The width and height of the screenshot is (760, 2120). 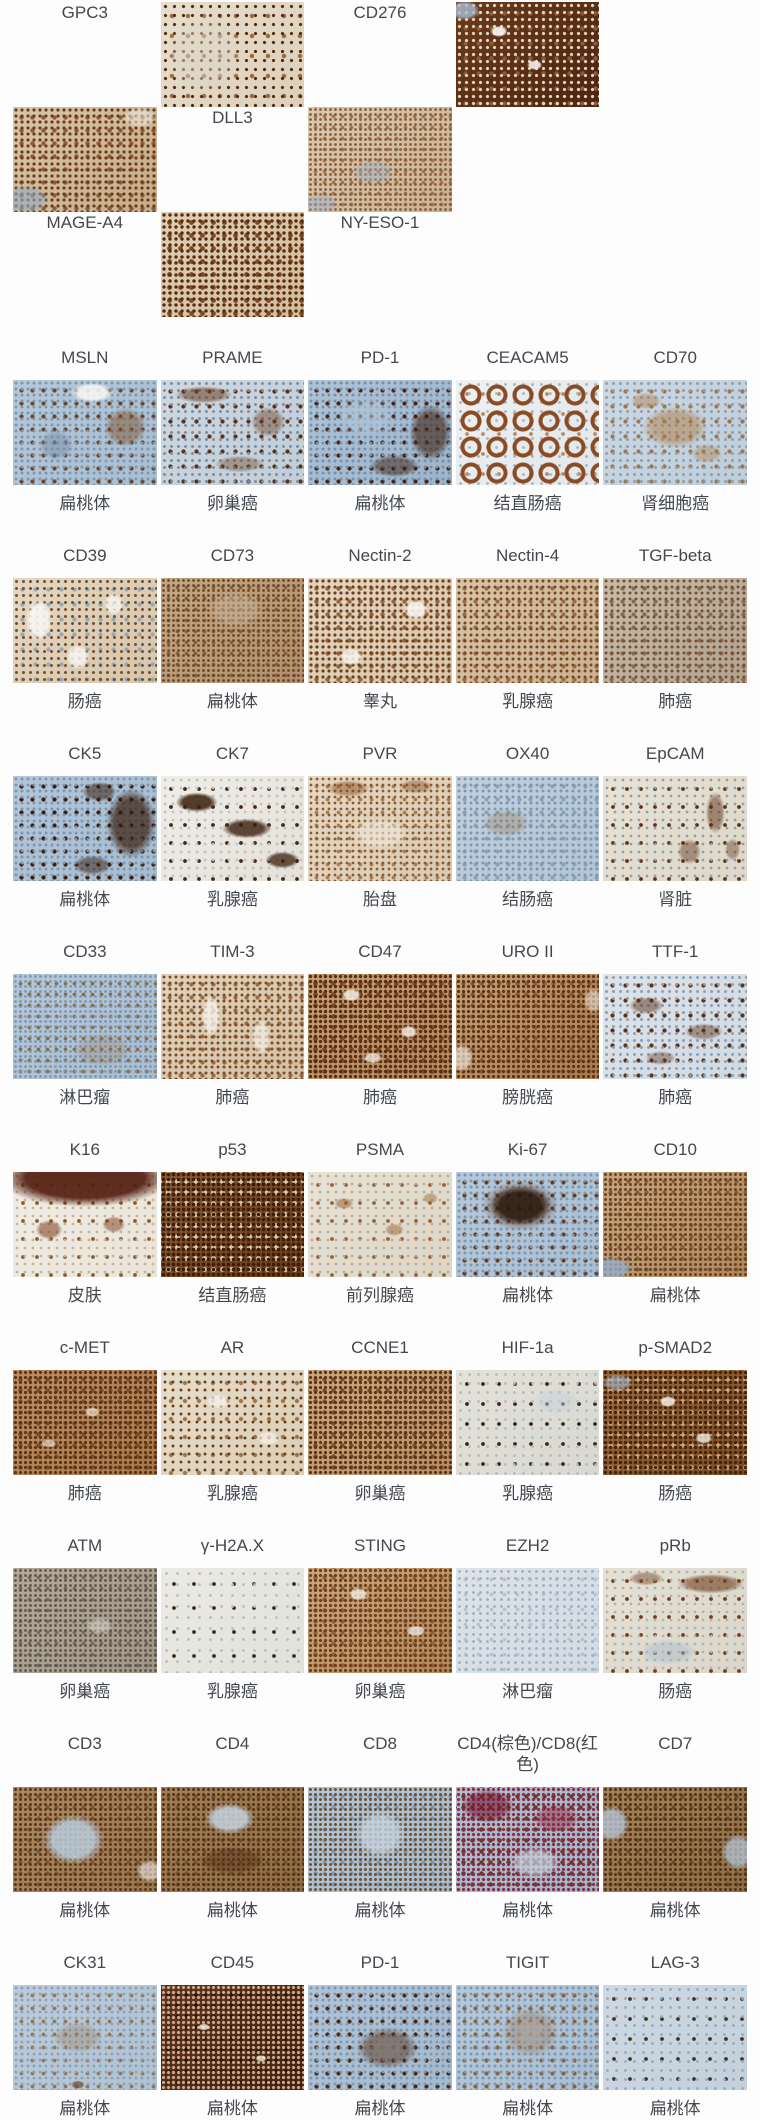 I want to click on marker-label: TTF-1, so click(x=675, y=951).